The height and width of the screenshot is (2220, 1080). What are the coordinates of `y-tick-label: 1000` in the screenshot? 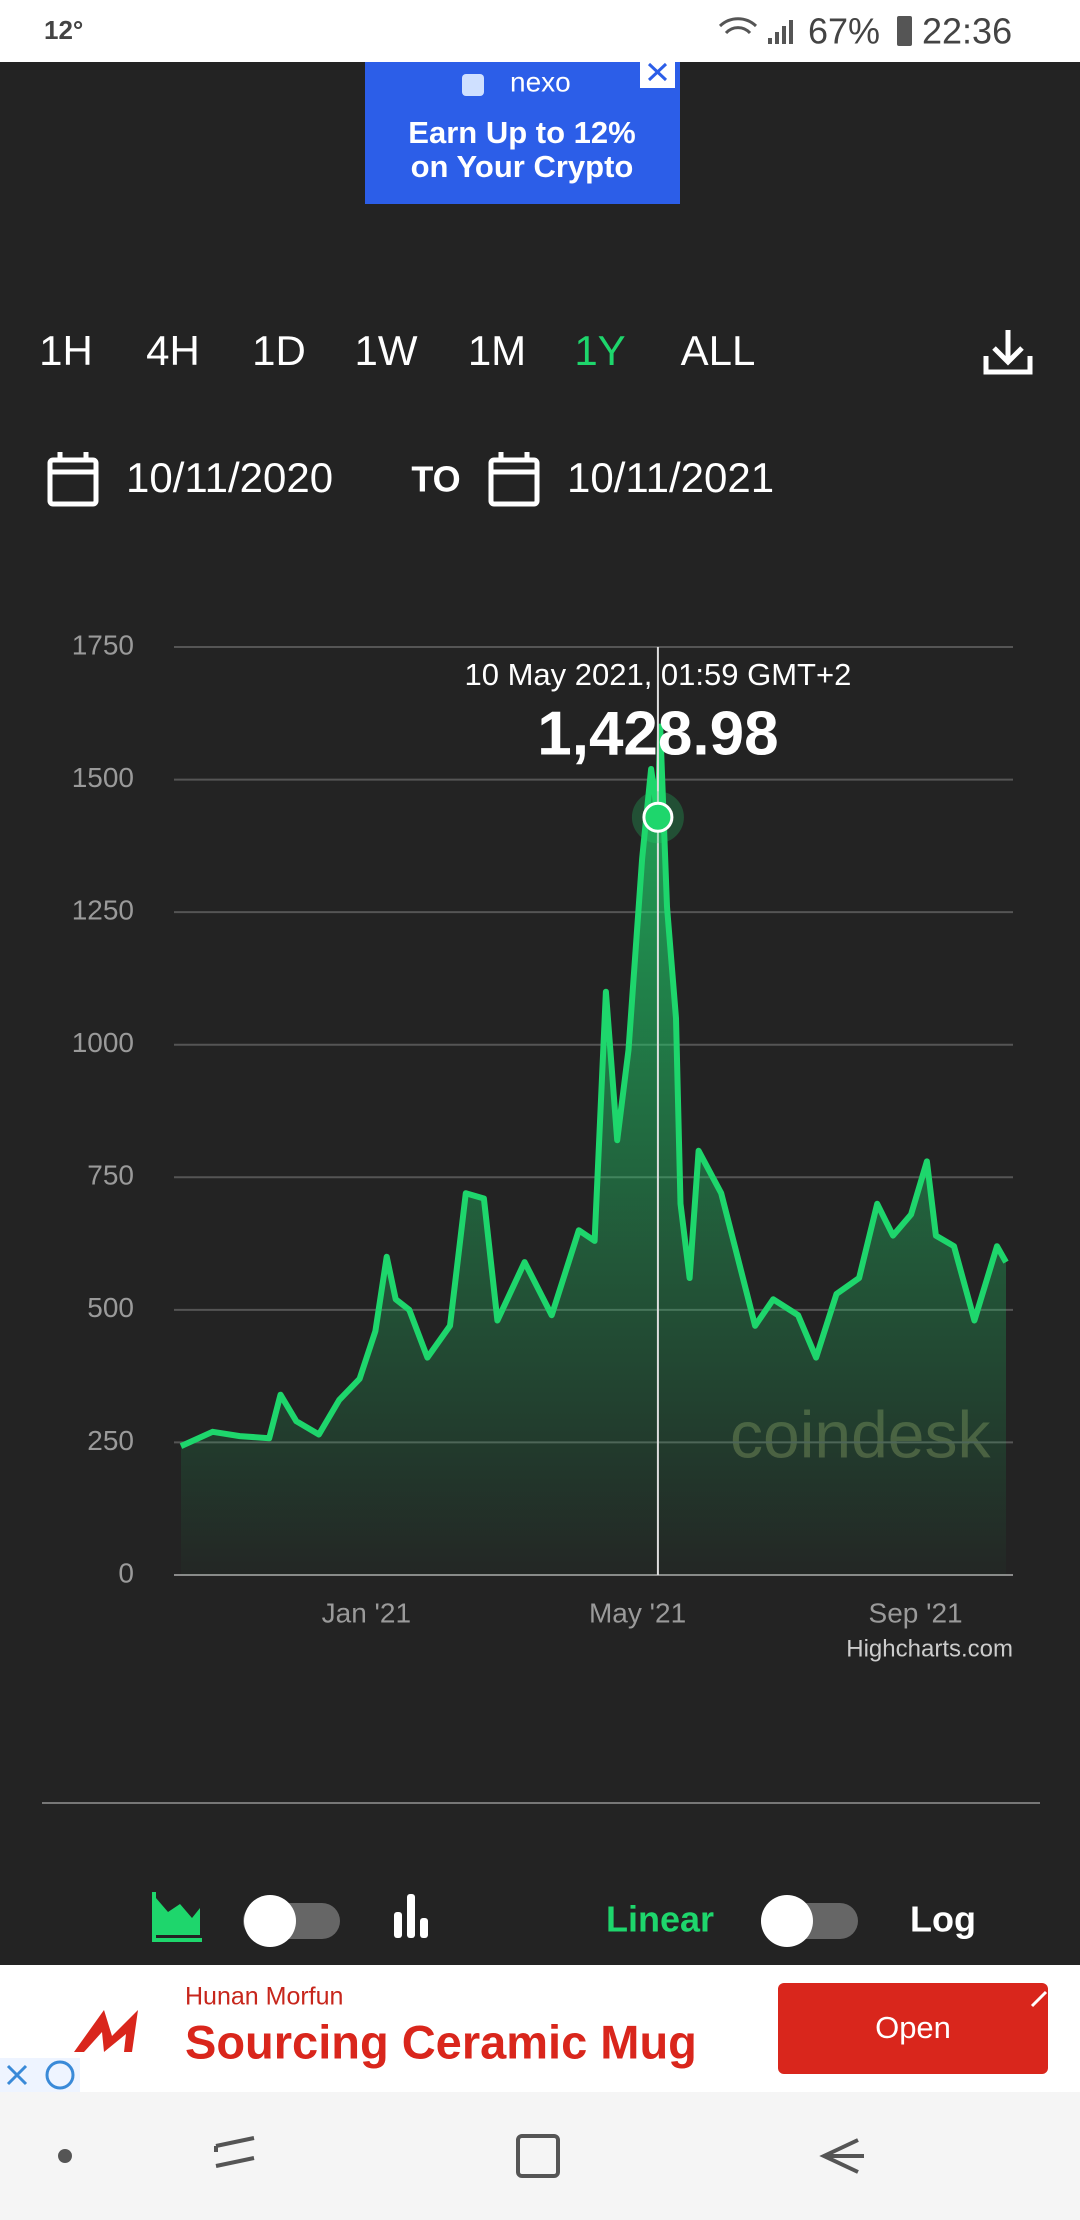 It's located at (103, 1042).